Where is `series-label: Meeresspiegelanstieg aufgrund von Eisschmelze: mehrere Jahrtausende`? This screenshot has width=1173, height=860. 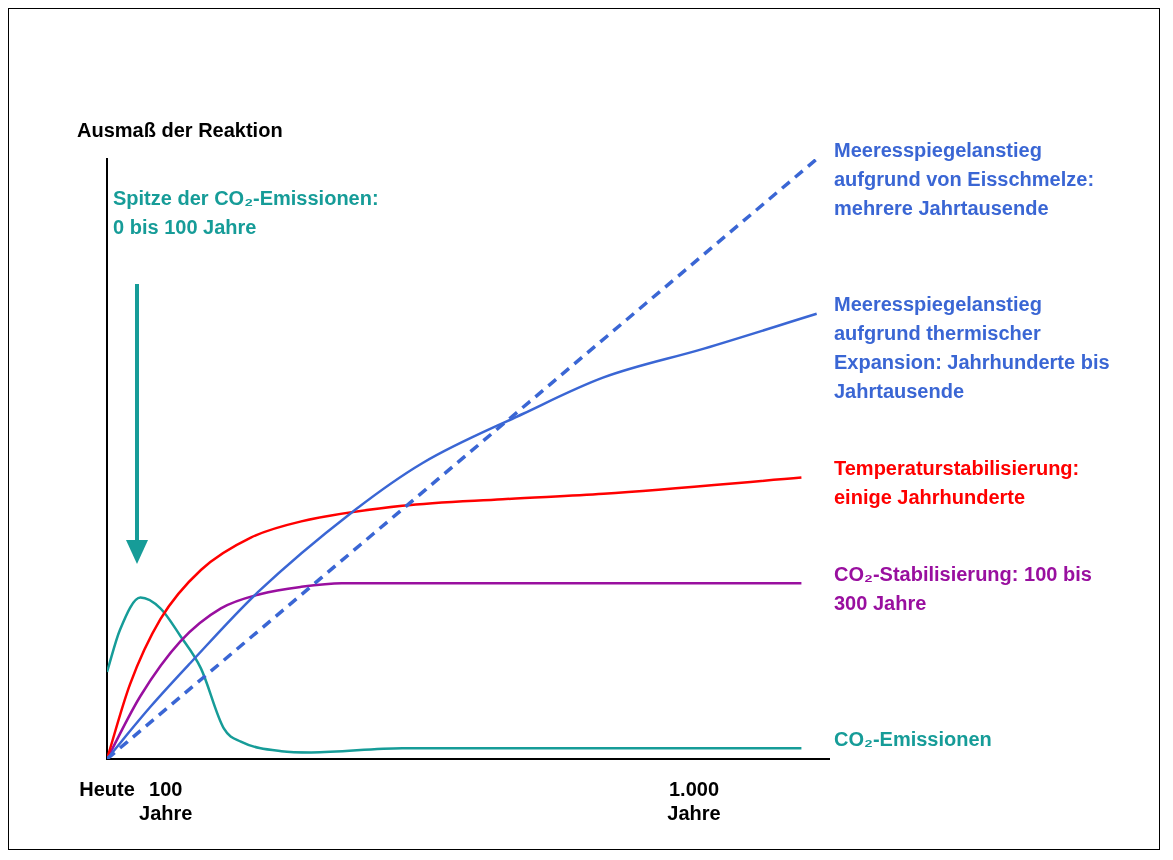
series-label: Meeresspiegelanstieg aufgrund von Eisschmelze: mehrere Jahrtausende is located at coordinates (964, 178).